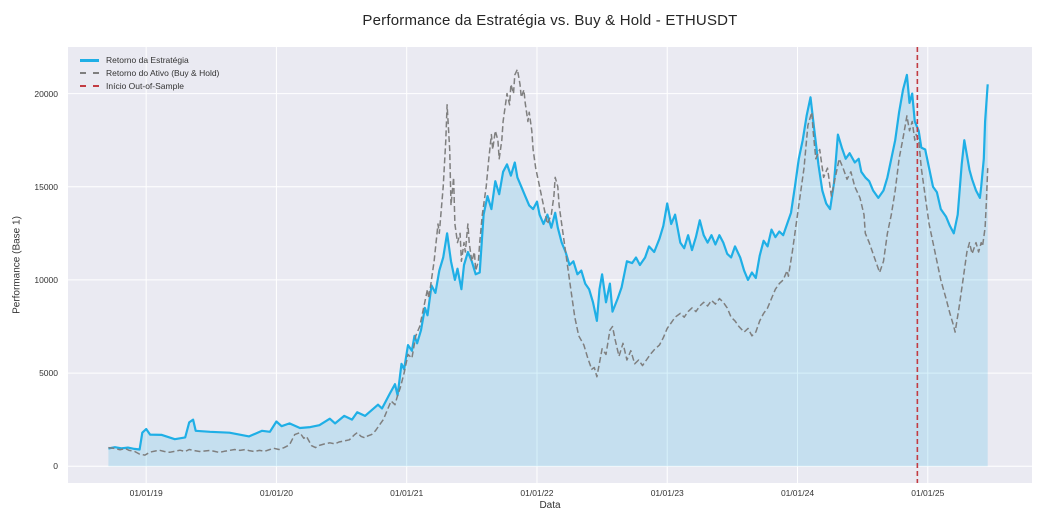 The width and height of the screenshot is (1063, 525). I want to click on y-tick-label: 0, so click(55, 466).